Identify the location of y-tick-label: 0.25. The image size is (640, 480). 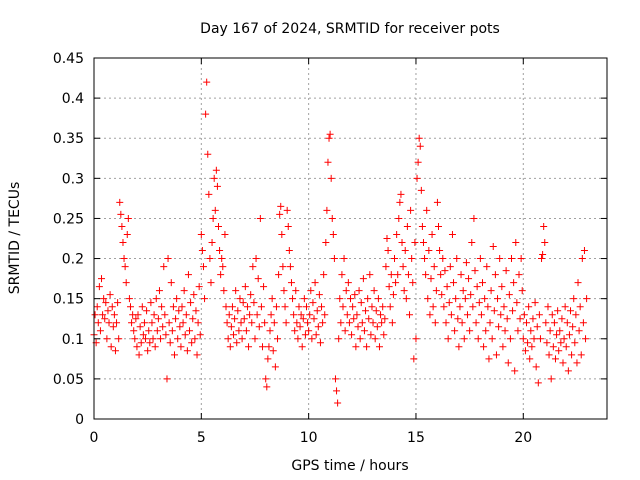
(68, 219).